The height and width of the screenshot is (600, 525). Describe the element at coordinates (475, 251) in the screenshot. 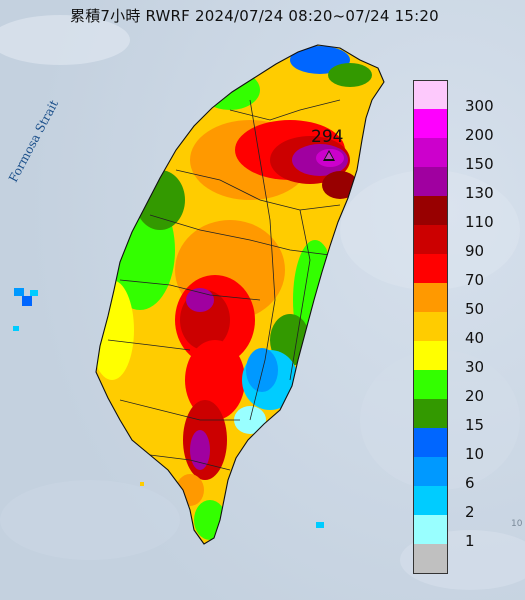

I see `legend-label: 90` at that location.